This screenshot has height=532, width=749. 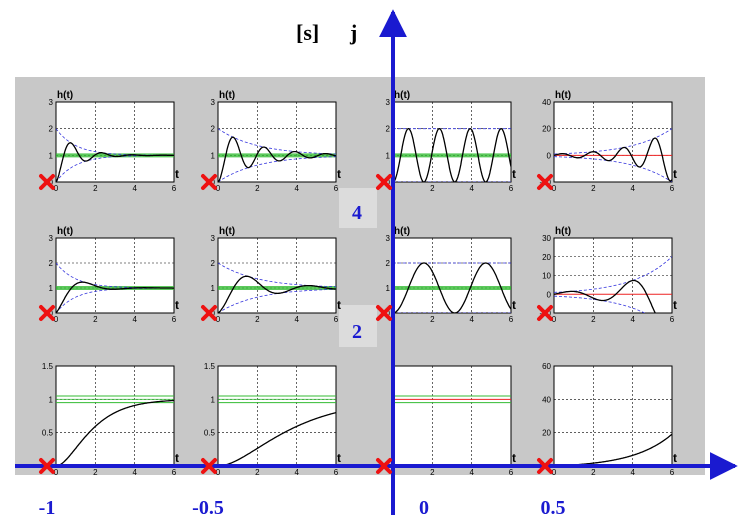 What do you see at coordinates (609, 419) in the screenshot?
I see `response-plot-r2-c3: 02040600246t` at bounding box center [609, 419].